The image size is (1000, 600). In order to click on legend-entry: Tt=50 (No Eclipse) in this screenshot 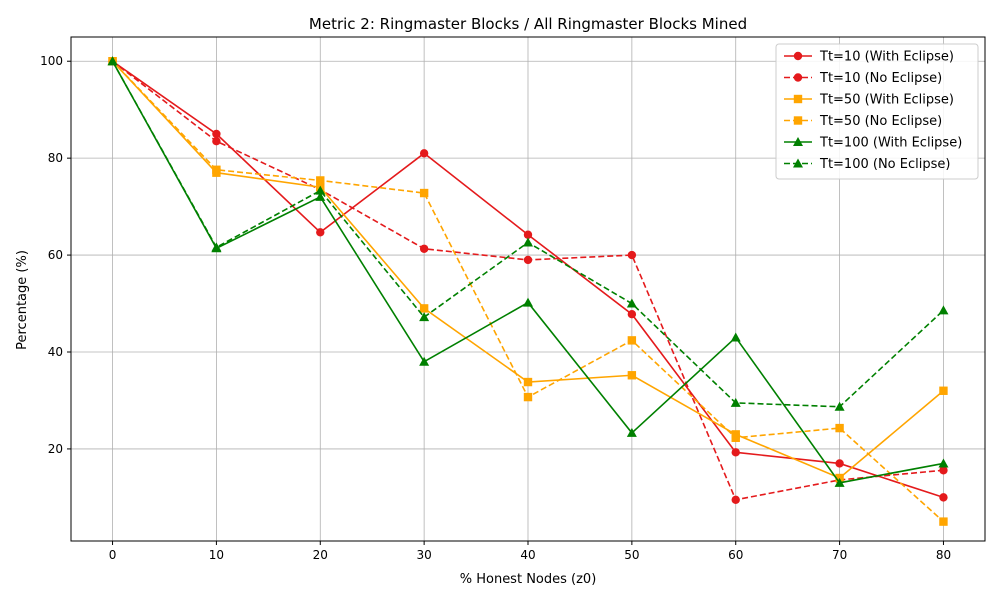, I will do `click(863, 121)`.